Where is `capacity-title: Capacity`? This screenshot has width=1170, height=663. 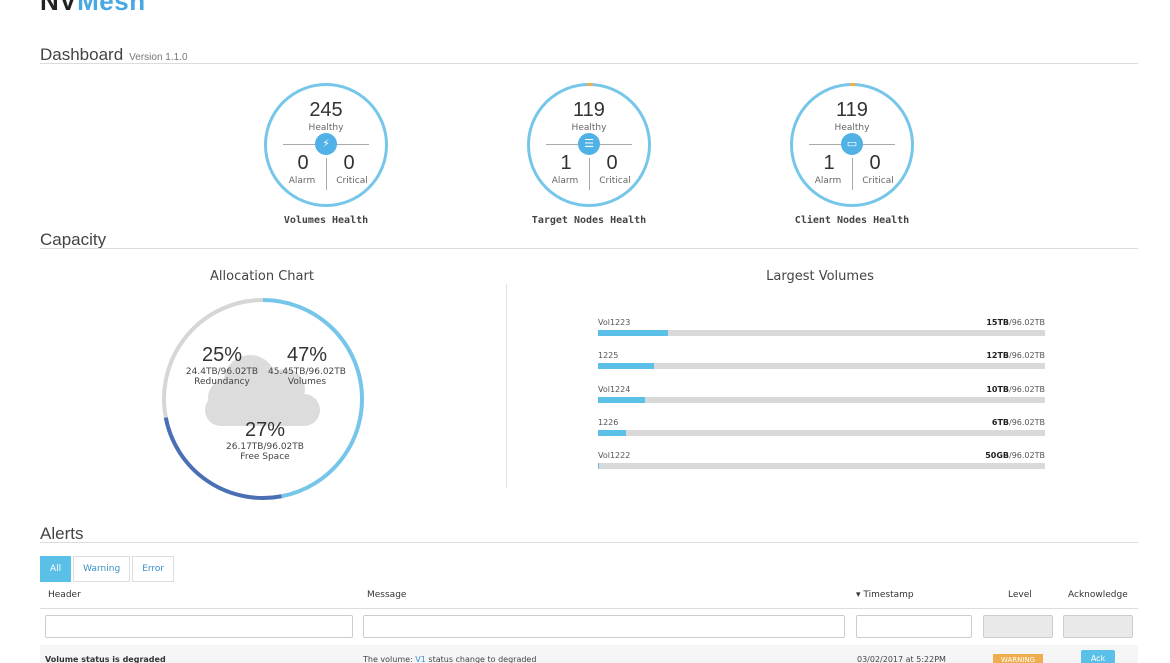
capacity-title: Capacity is located at coordinates (73, 239).